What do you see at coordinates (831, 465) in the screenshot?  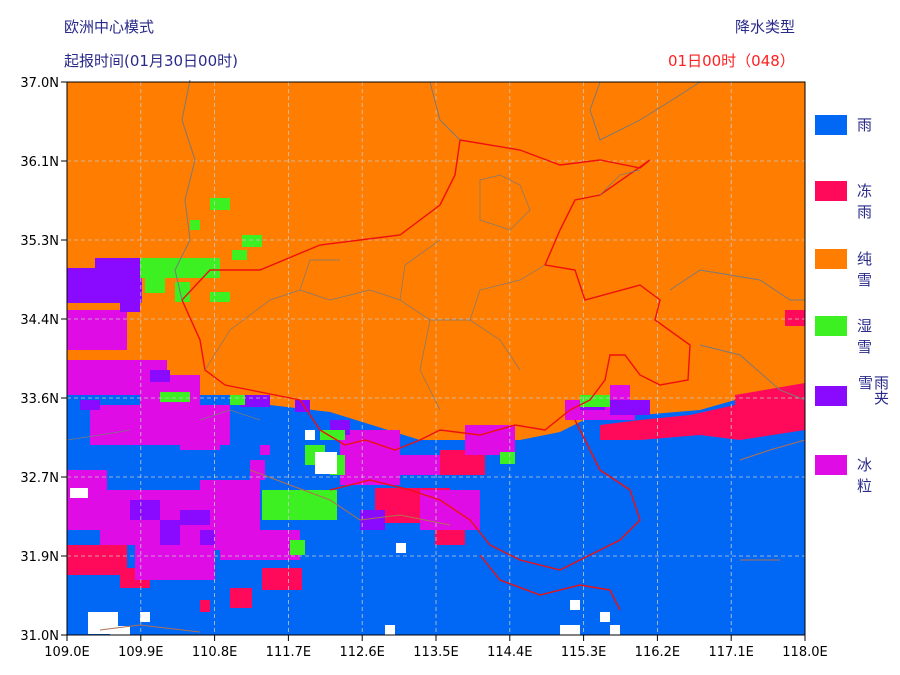 I see `legend-swatch-ice-pellets` at bounding box center [831, 465].